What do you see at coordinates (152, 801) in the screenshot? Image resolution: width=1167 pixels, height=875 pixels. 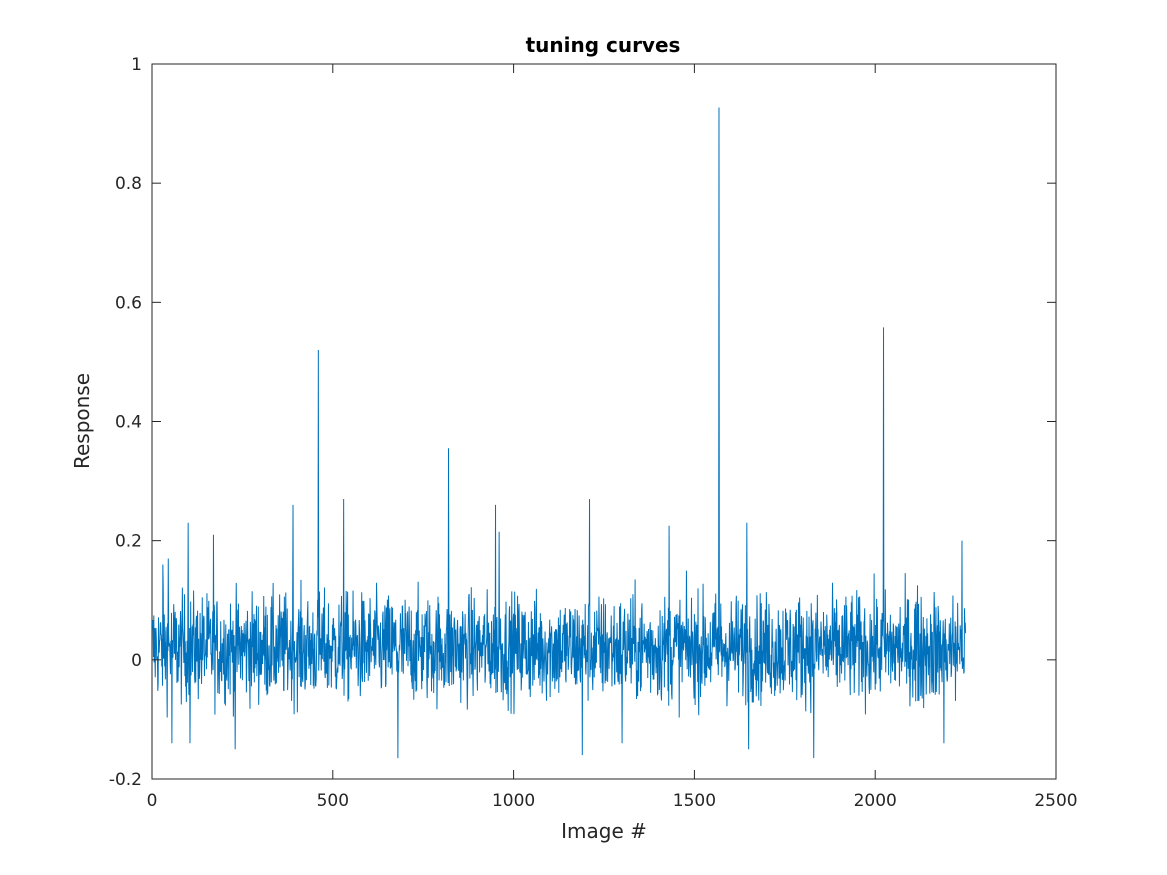 I see `x-tick-label: 0` at bounding box center [152, 801].